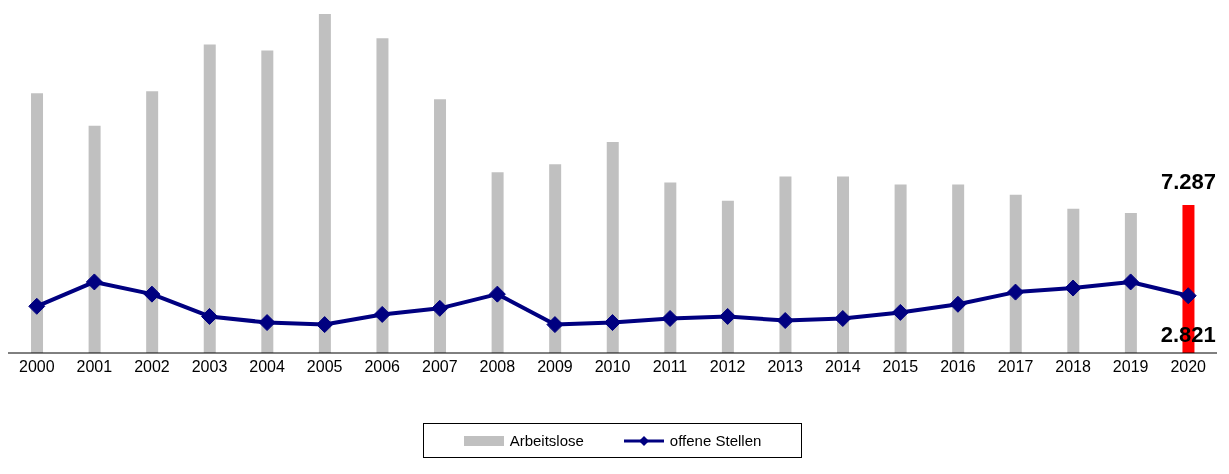  What do you see at coordinates (546, 440) in the screenshot?
I see `legend-label: Arbeitslose` at bounding box center [546, 440].